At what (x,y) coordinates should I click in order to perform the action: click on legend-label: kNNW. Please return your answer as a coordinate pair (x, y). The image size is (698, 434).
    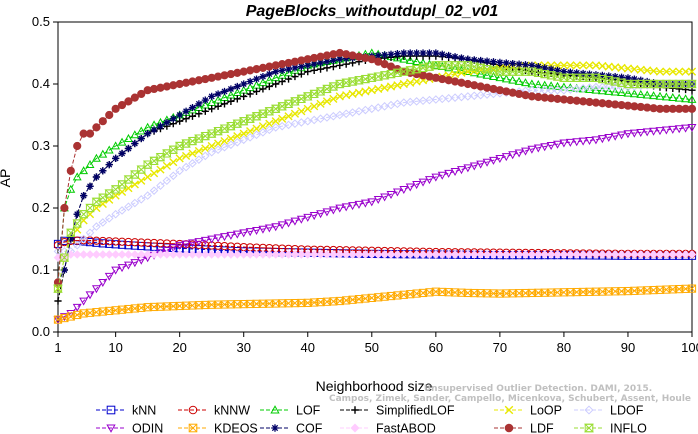
    Looking at the image, I should click on (232, 411).